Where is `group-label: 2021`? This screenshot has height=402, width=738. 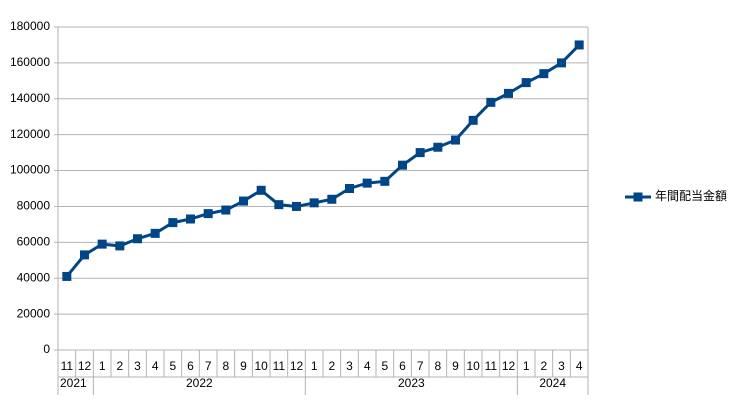 group-label: 2021 is located at coordinates (73, 383).